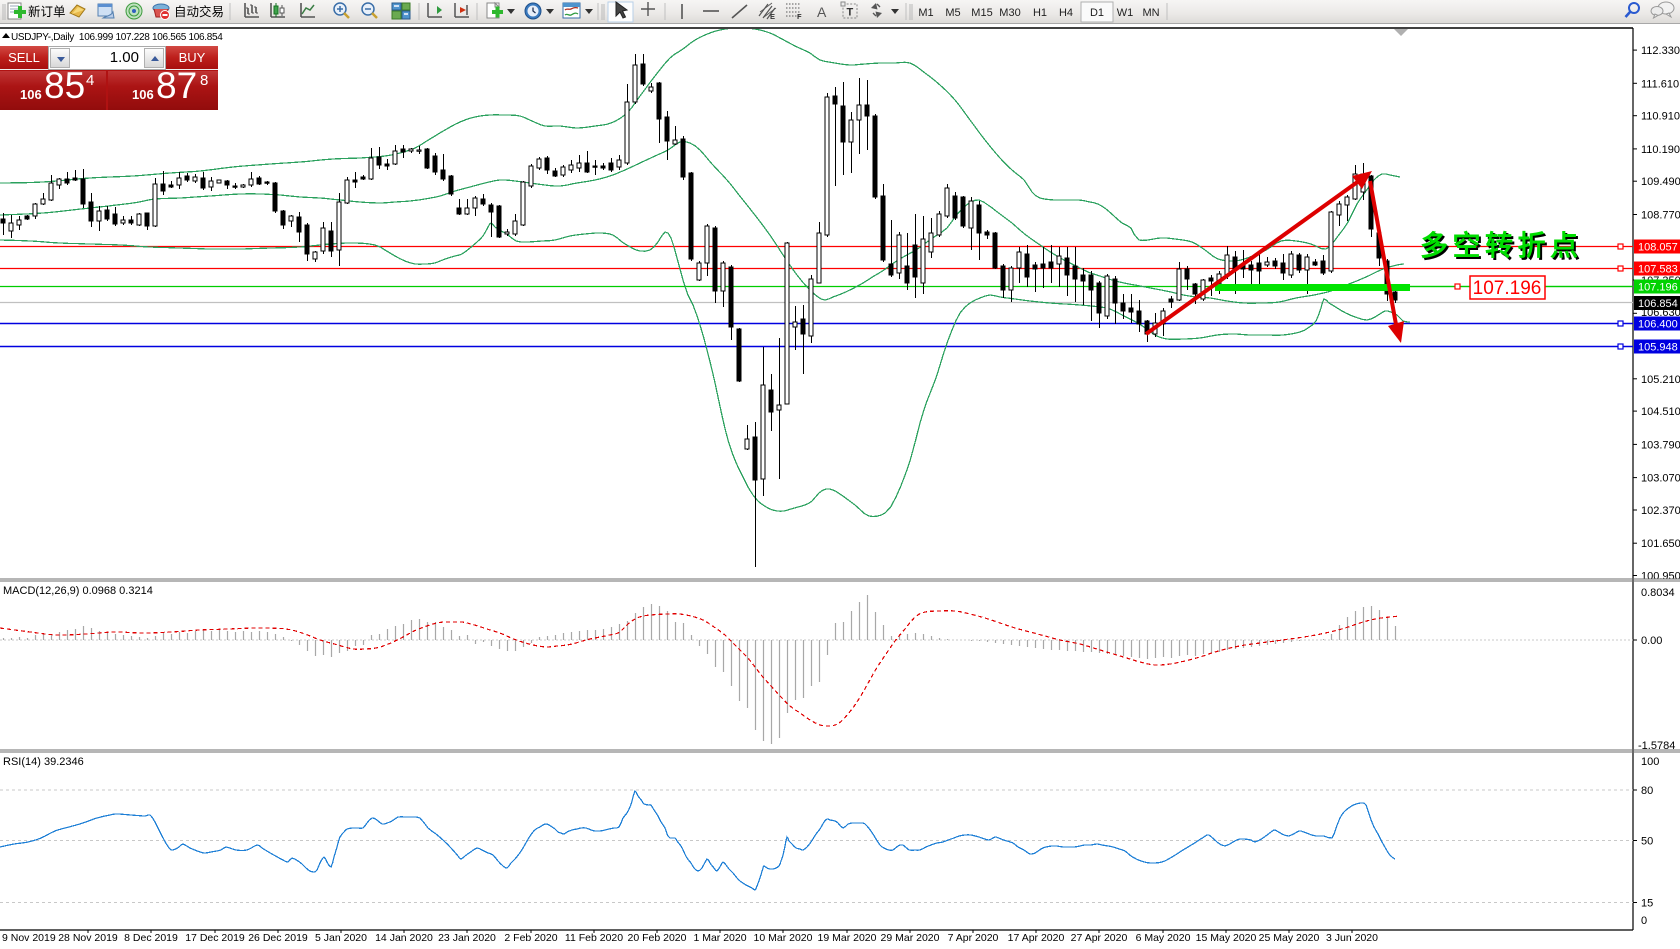 This screenshot has width=1680, height=949. Describe the element at coordinates (1647, 904) in the screenshot. I see `svg-text: 15` at that location.